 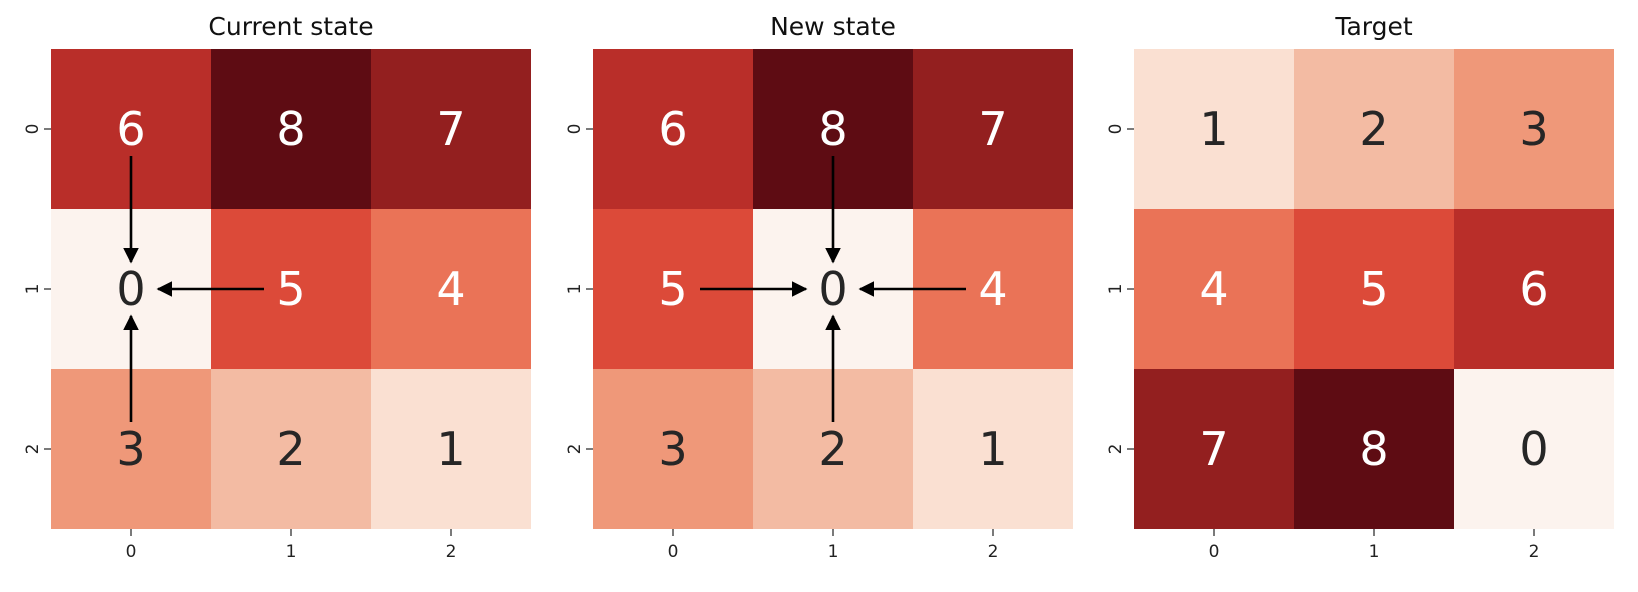 What do you see at coordinates (290, 26) in the screenshot?
I see `panel-title: Current state` at bounding box center [290, 26].